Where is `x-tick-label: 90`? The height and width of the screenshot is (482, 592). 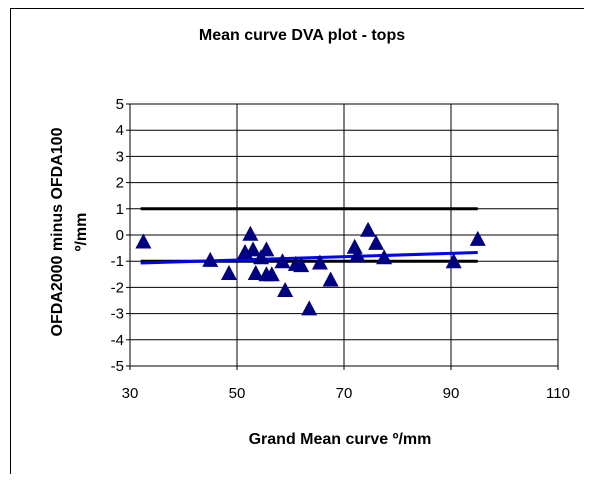 x-tick-label: 90 is located at coordinates (451, 393).